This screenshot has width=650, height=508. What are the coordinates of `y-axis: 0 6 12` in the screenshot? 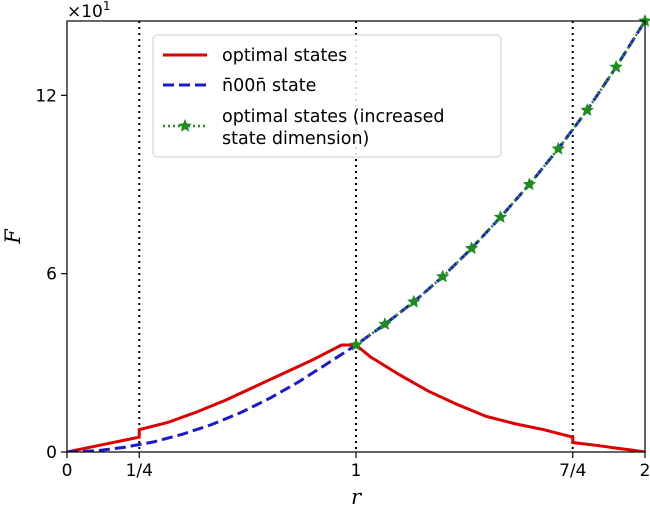 It's located at (51, 274).